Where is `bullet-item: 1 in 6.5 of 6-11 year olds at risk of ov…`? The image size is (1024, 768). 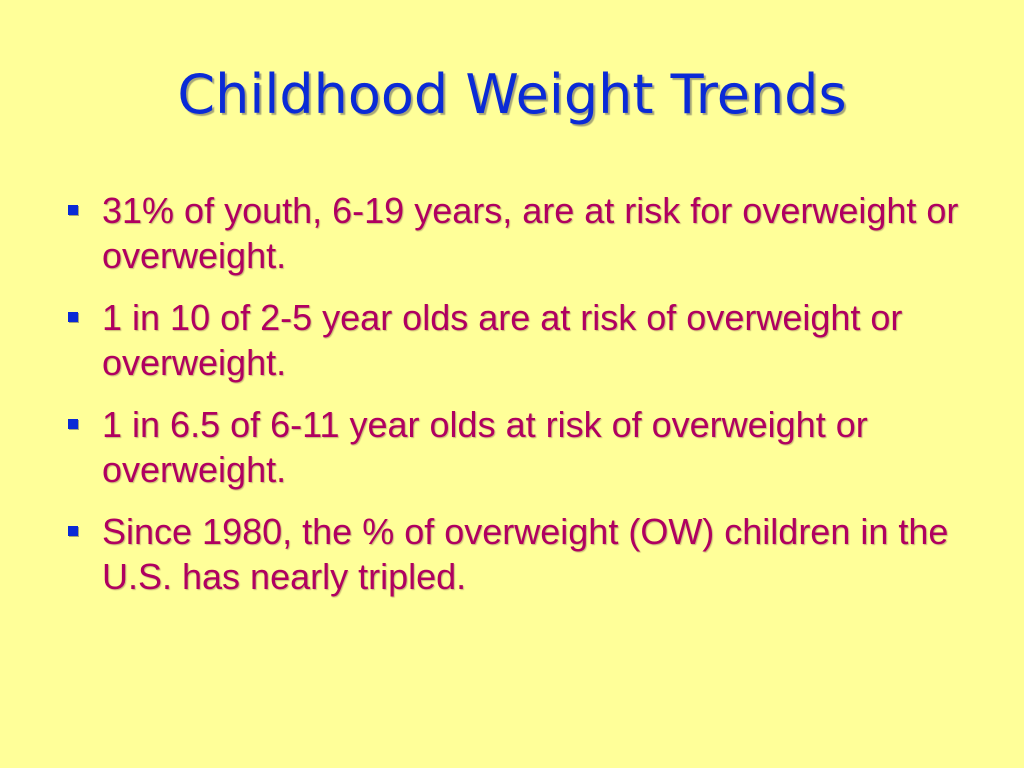
bullet-item: 1 in 6.5 of 6-11 year olds at risk of ov… is located at coordinates (510, 447).